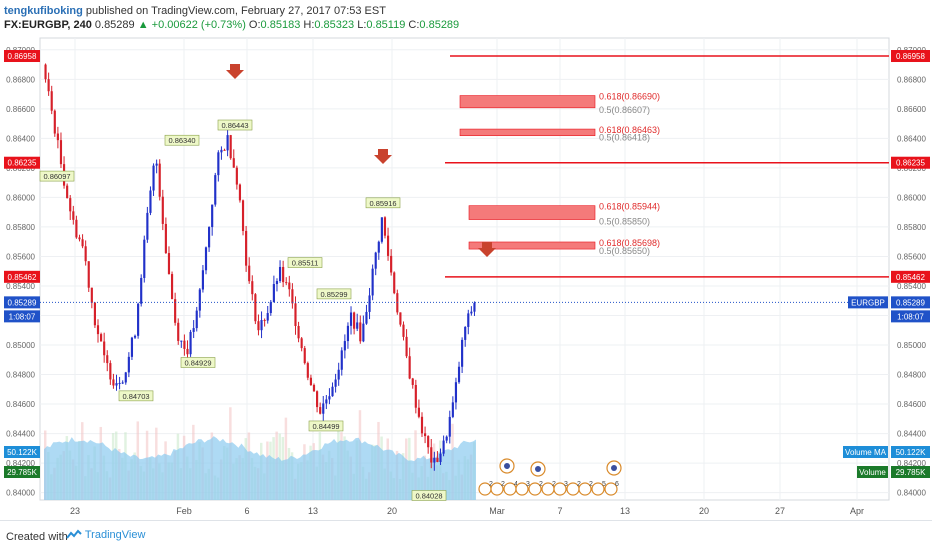 The height and width of the screenshot is (551, 932). What do you see at coordinates (197, 362) in the screenshot?
I see `swing-label: 0.84929` at bounding box center [197, 362].